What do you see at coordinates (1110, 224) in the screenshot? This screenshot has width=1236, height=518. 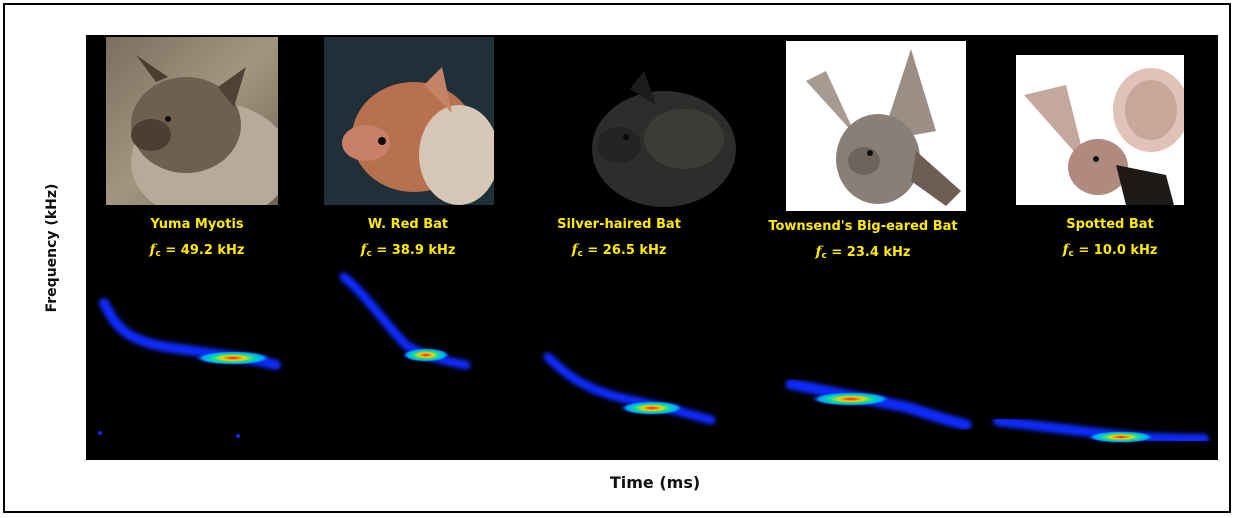 I see `bat-name: Spotted Bat` at bounding box center [1110, 224].